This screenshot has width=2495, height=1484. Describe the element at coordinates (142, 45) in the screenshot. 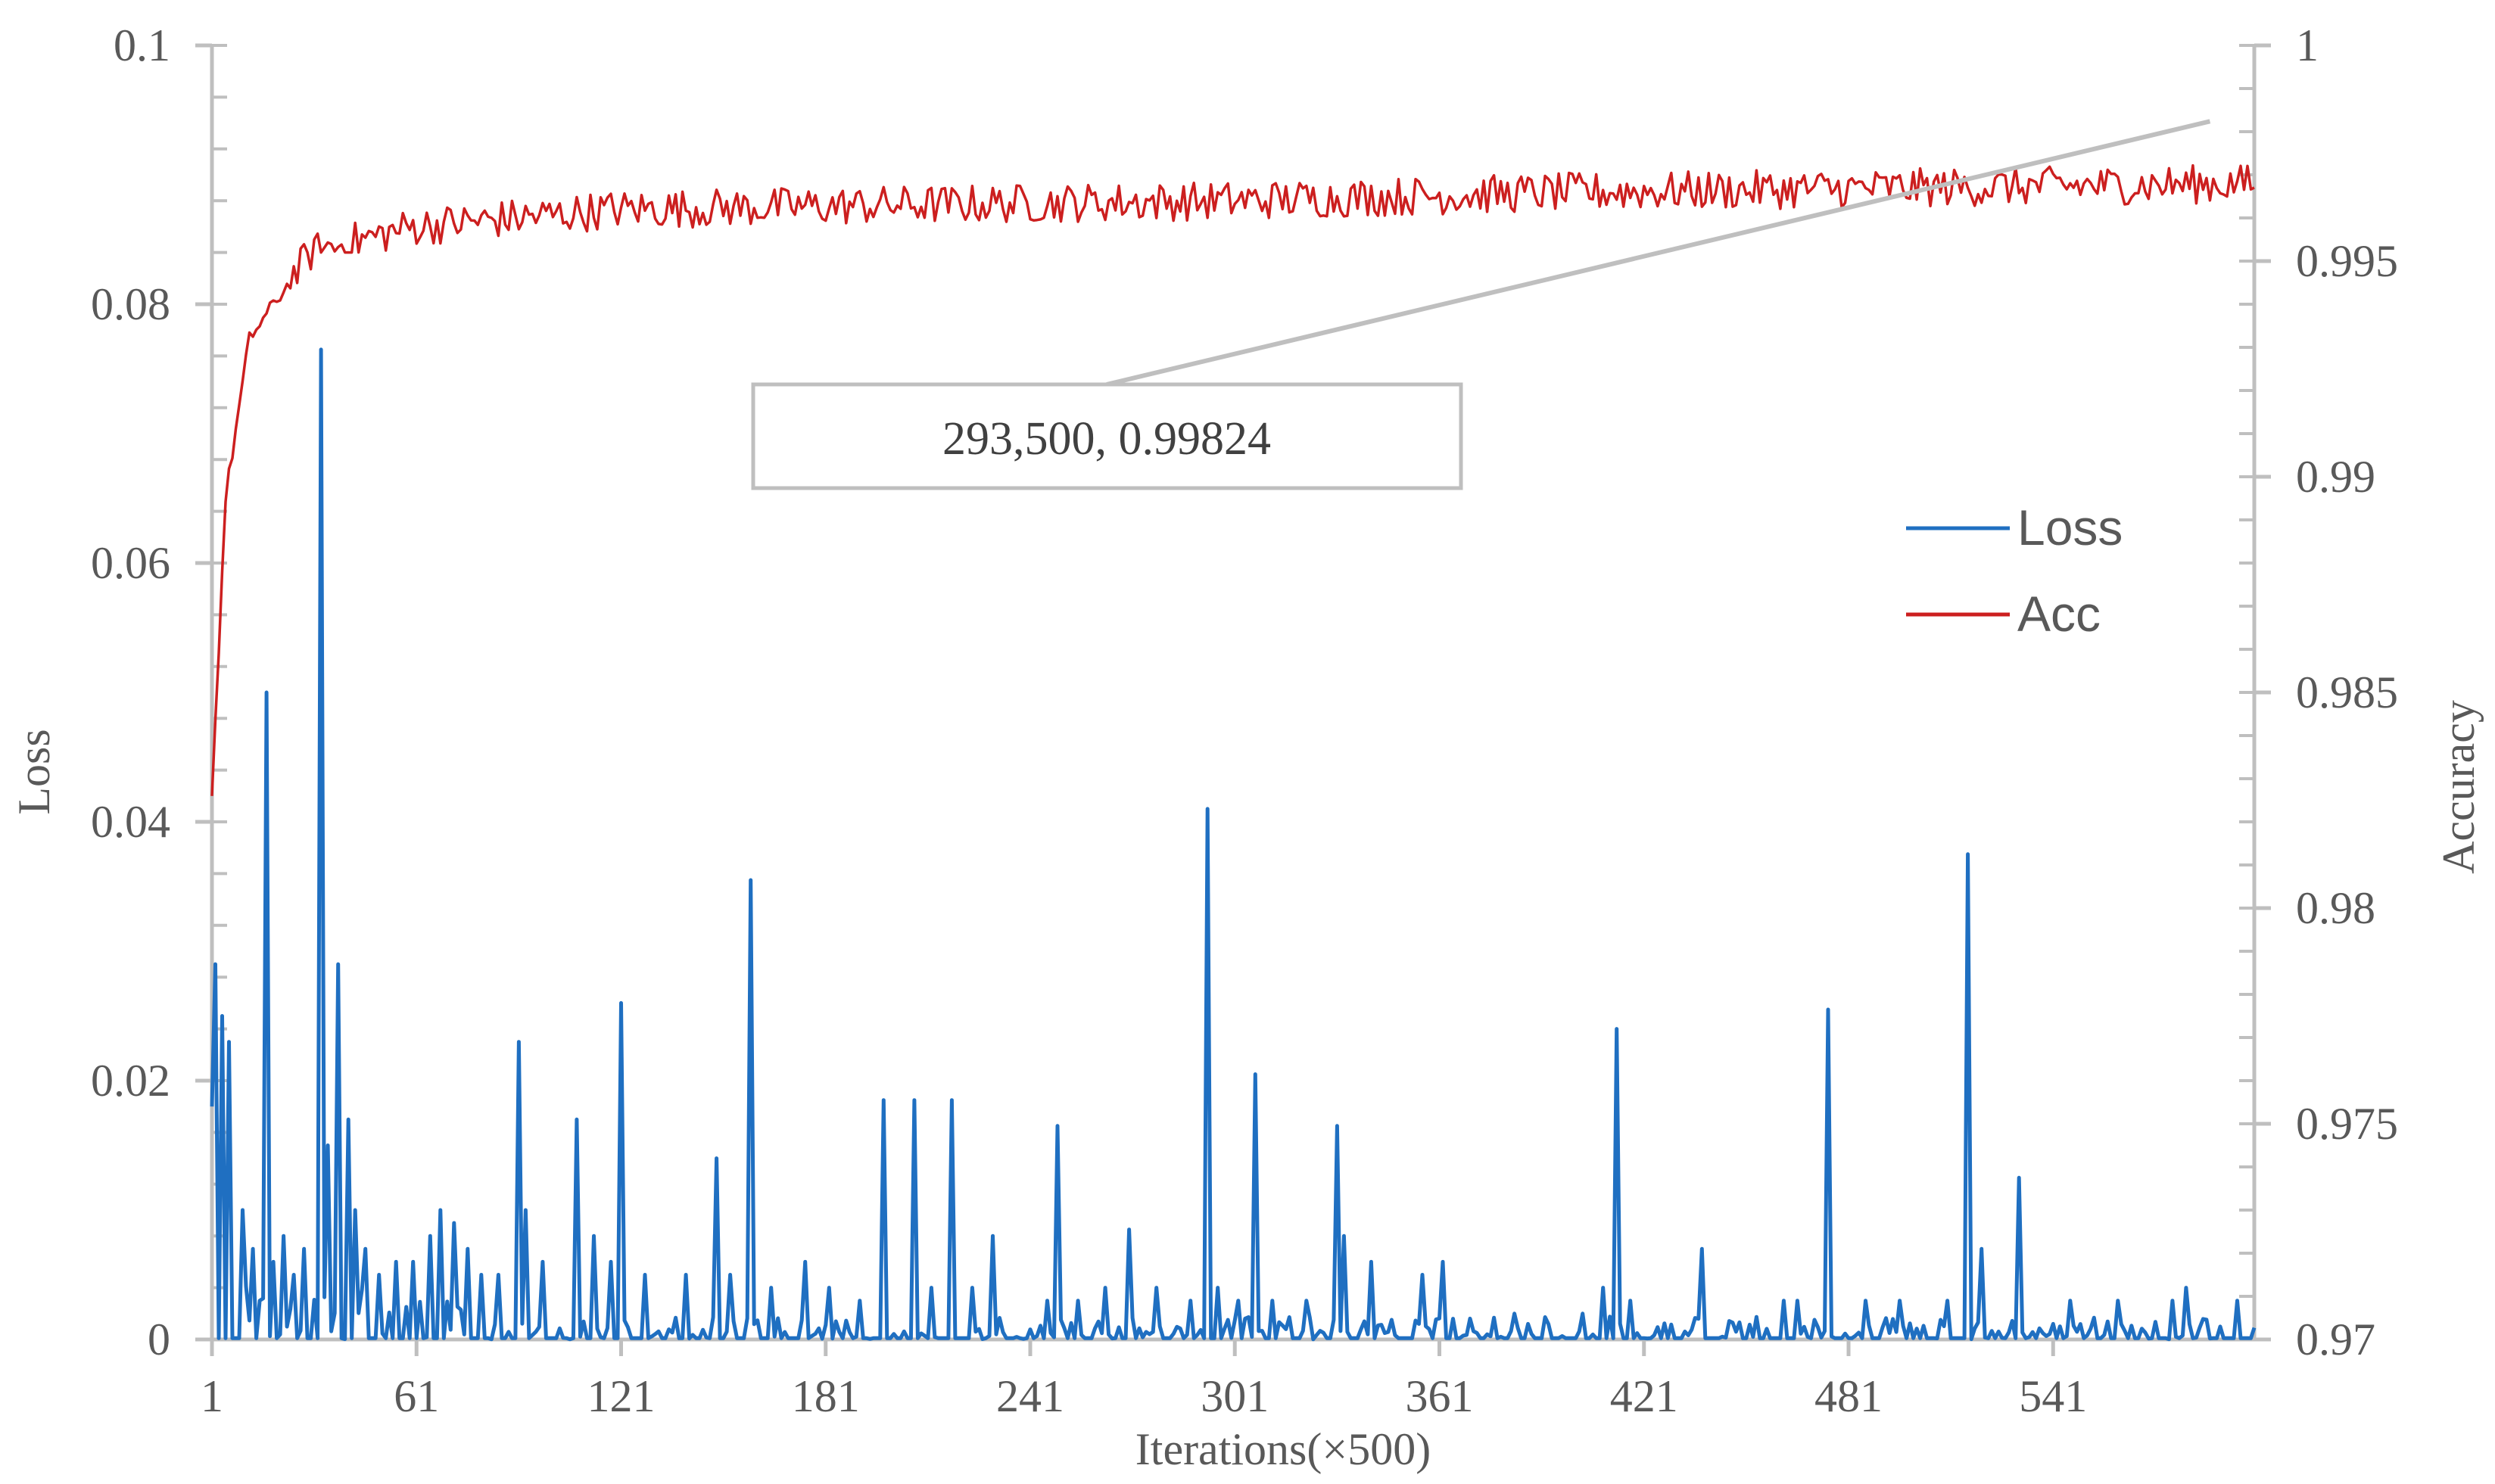

I see `y-left-tick-label: 0.1` at that location.